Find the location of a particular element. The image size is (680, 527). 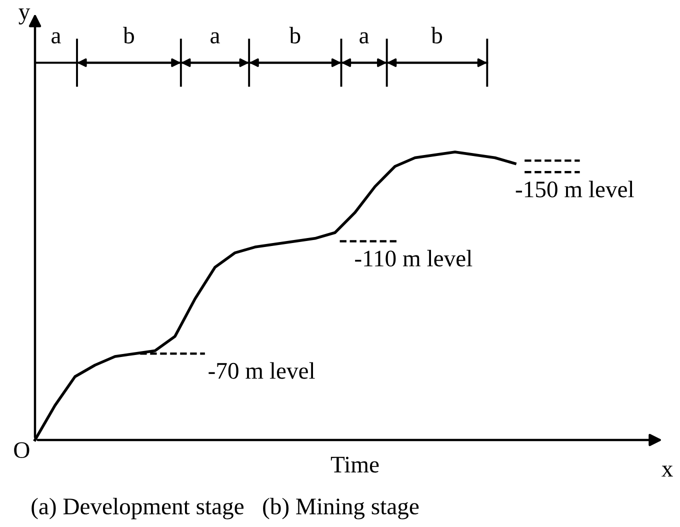

text: y is located at coordinates (24, 16).